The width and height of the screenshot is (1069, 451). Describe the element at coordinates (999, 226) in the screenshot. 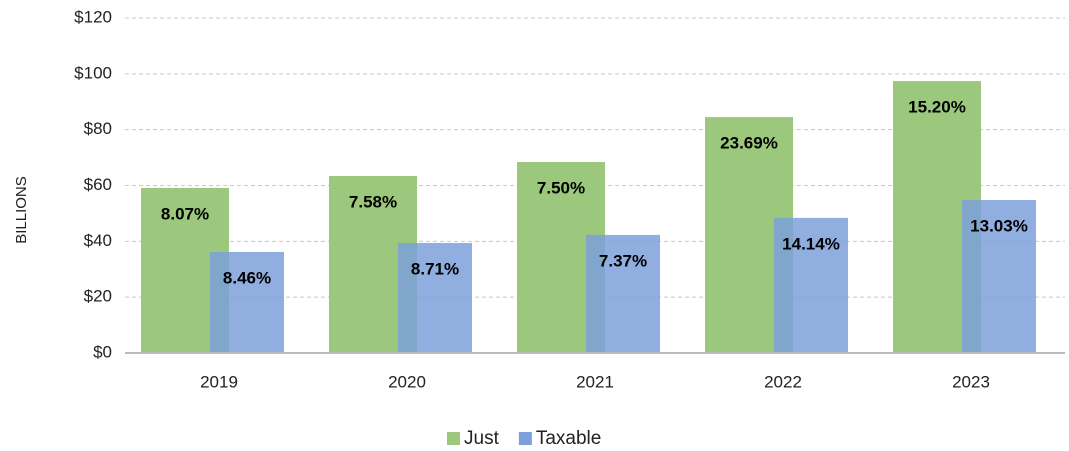

I see `bar-annotation: 13.03%` at that location.